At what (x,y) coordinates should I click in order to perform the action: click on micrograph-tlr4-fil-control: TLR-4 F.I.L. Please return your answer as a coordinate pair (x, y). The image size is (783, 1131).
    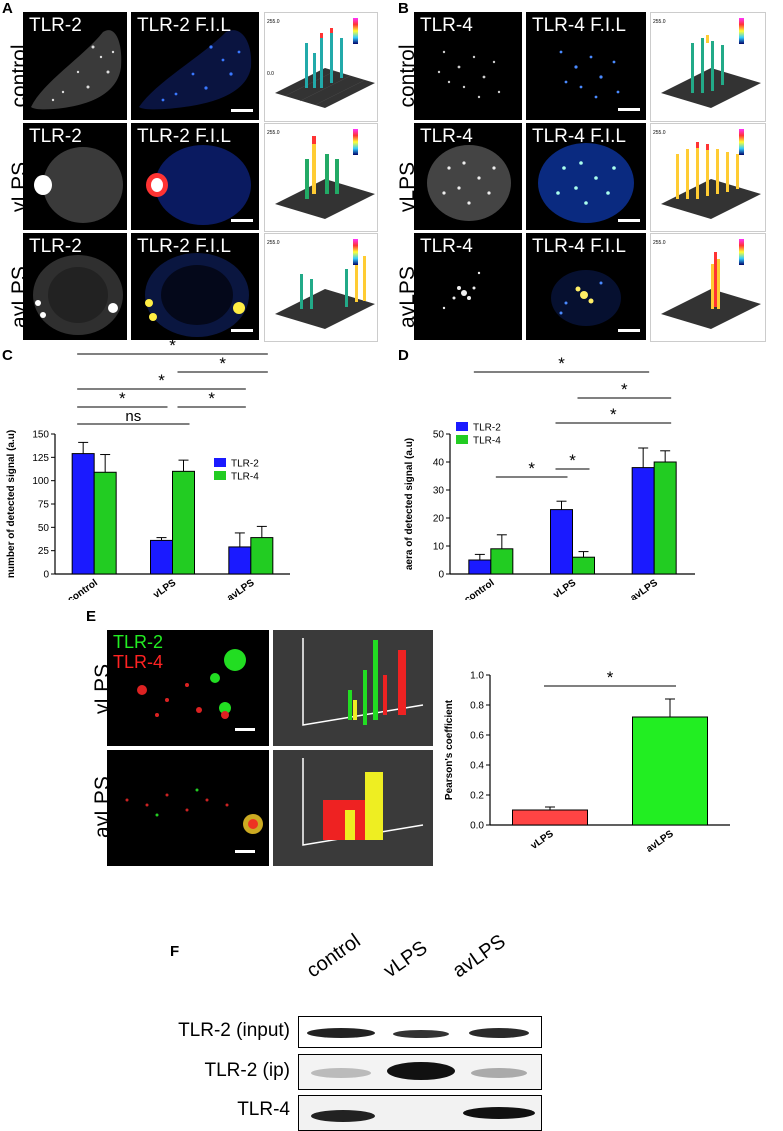
    Looking at the image, I should click on (586, 66).